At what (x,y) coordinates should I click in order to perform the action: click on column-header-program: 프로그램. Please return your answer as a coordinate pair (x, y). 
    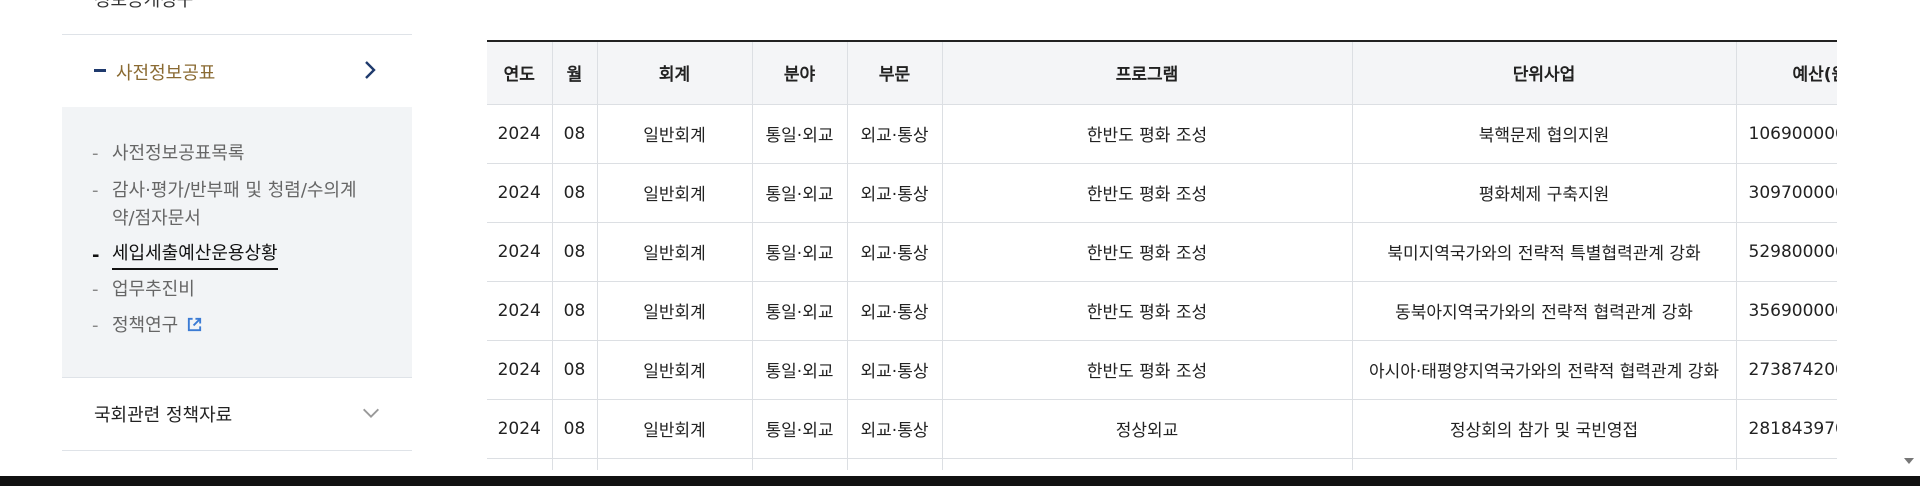
    Looking at the image, I should click on (1147, 73).